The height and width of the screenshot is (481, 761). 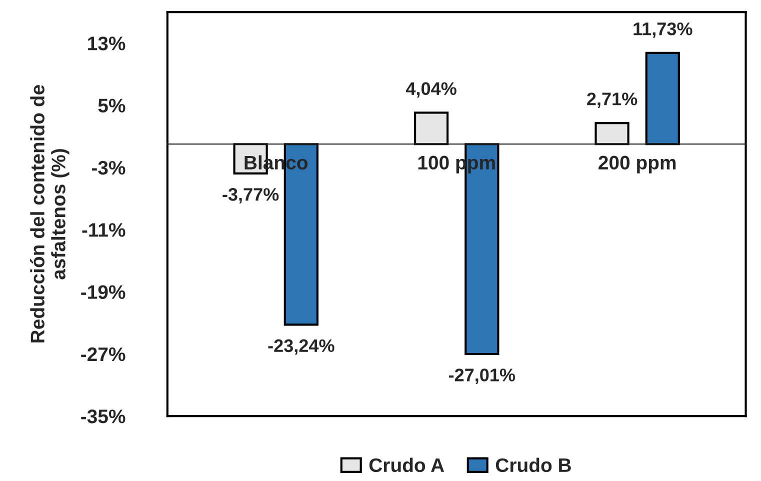 I want to click on y-axis-title: Reducción del contenido de asfaltenos (%), so click(x=50, y=213).